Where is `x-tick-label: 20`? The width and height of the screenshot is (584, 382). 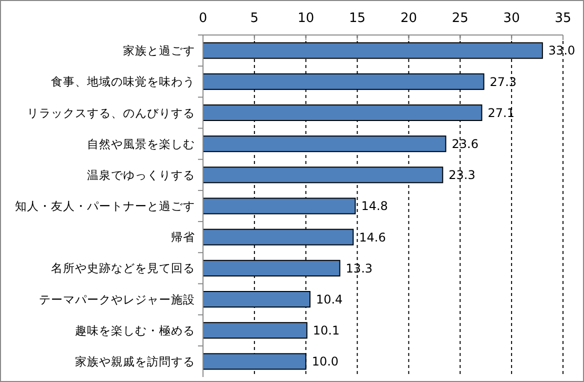
x-tick-label: 20 is located at coordinates (408, 18).